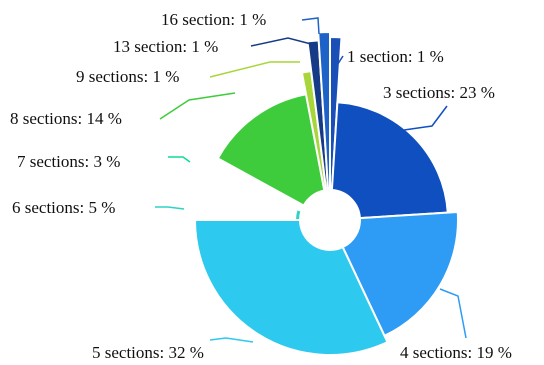 Image resolution: width=544 pixels, height=365 pixels. What do you see at coordinates (271, 150) in the screenshot?
I see `pie-slice-8-sections` at bounding box center [271, 150].